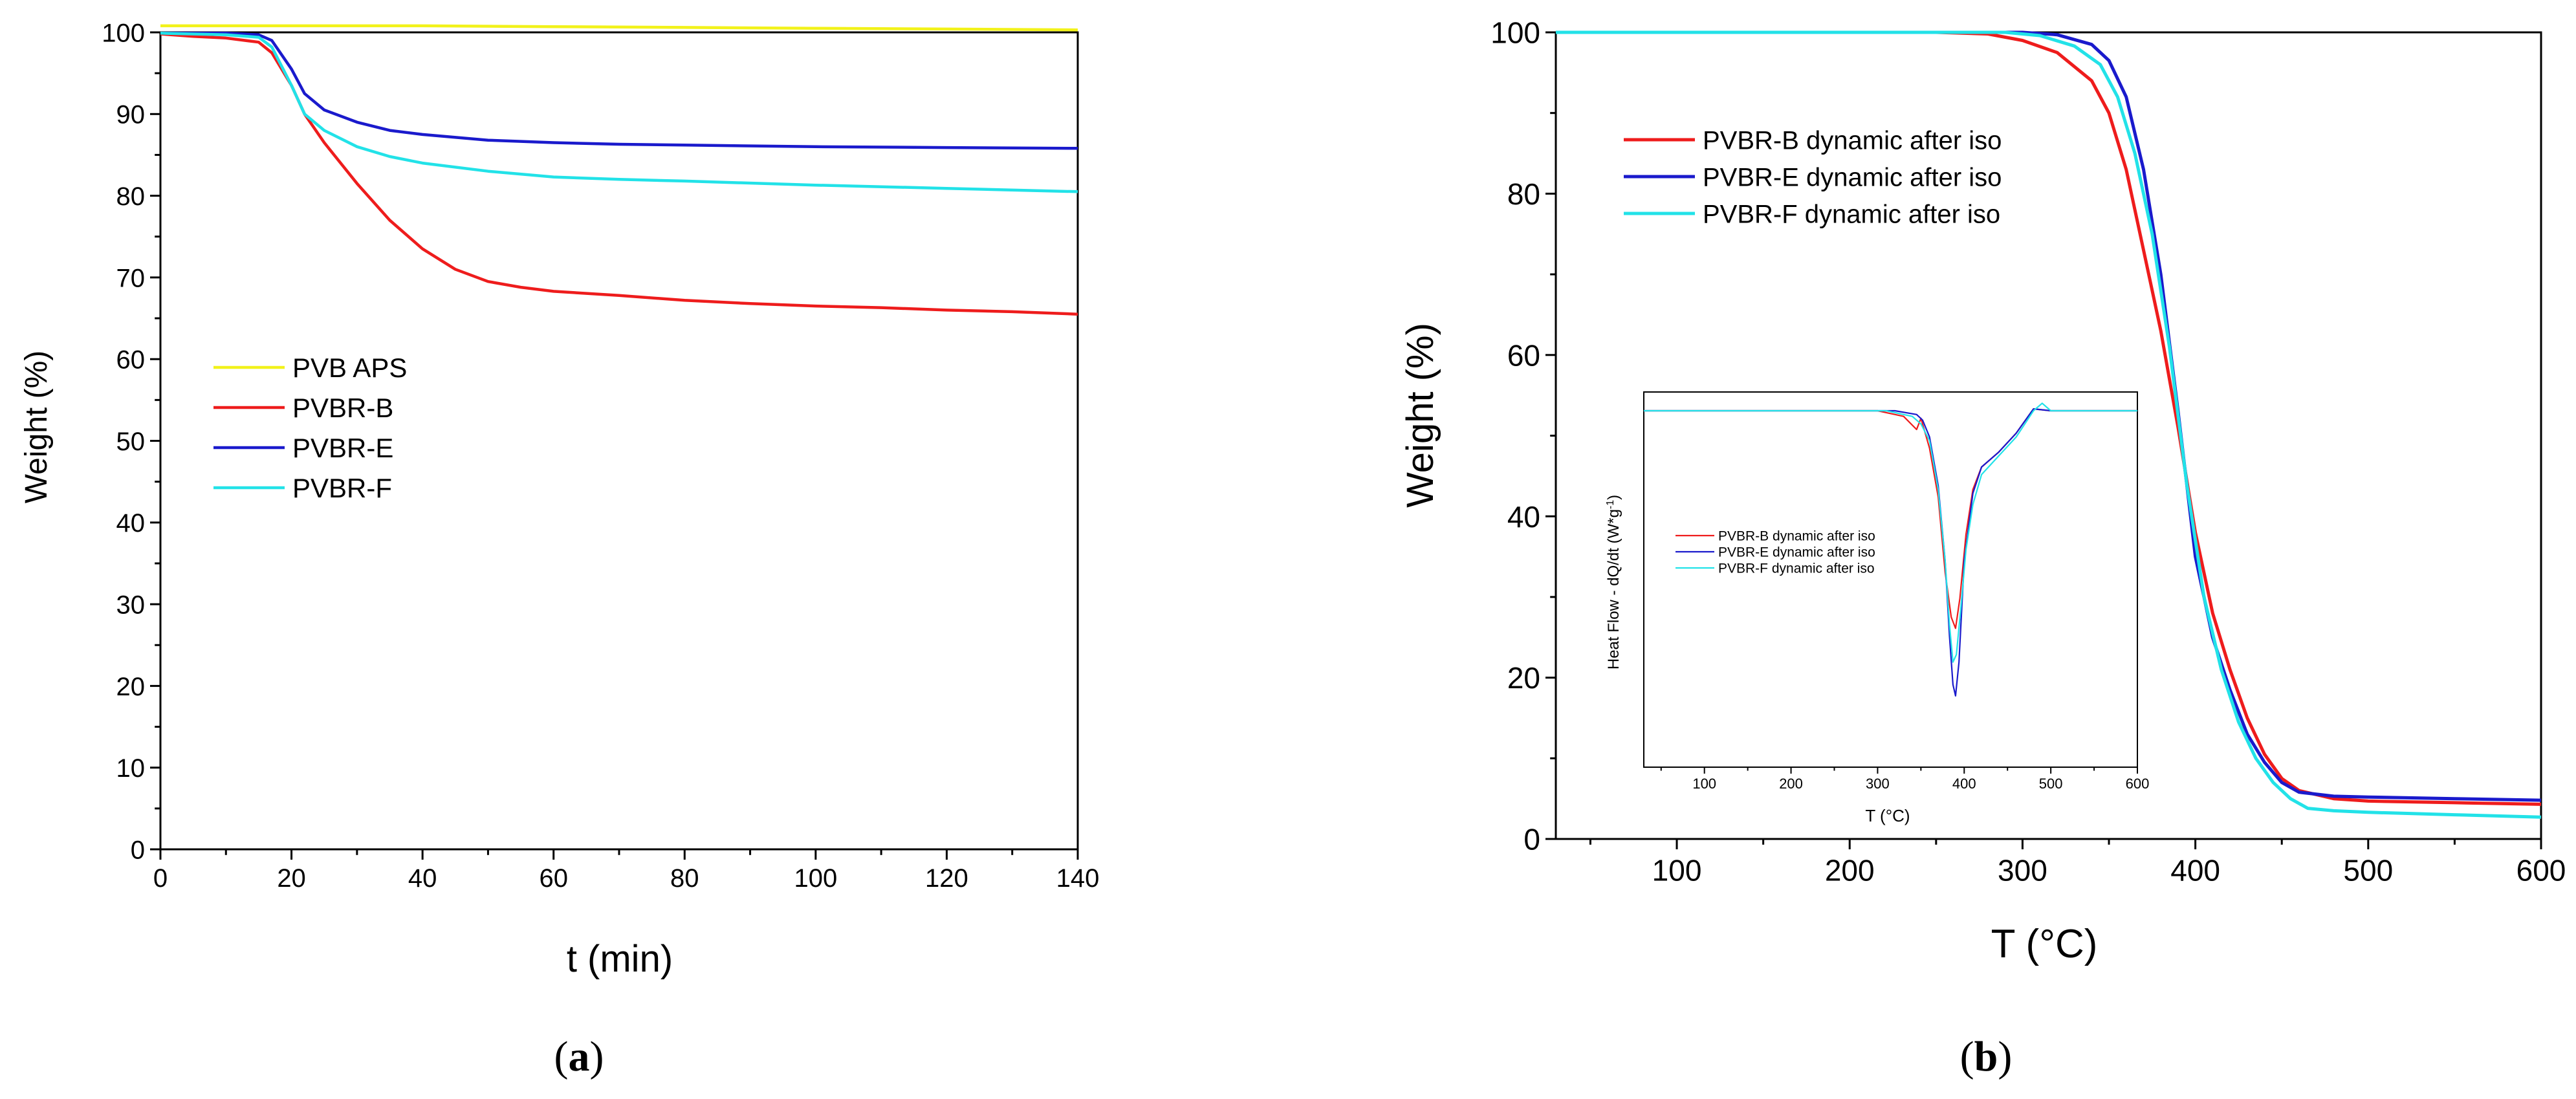 Image resolution: width=2576 pixels, height=1099 pixels. Describe the element at coordinates (131, 605) in the screenshot. I see `y-tick-label: 30` at that location.